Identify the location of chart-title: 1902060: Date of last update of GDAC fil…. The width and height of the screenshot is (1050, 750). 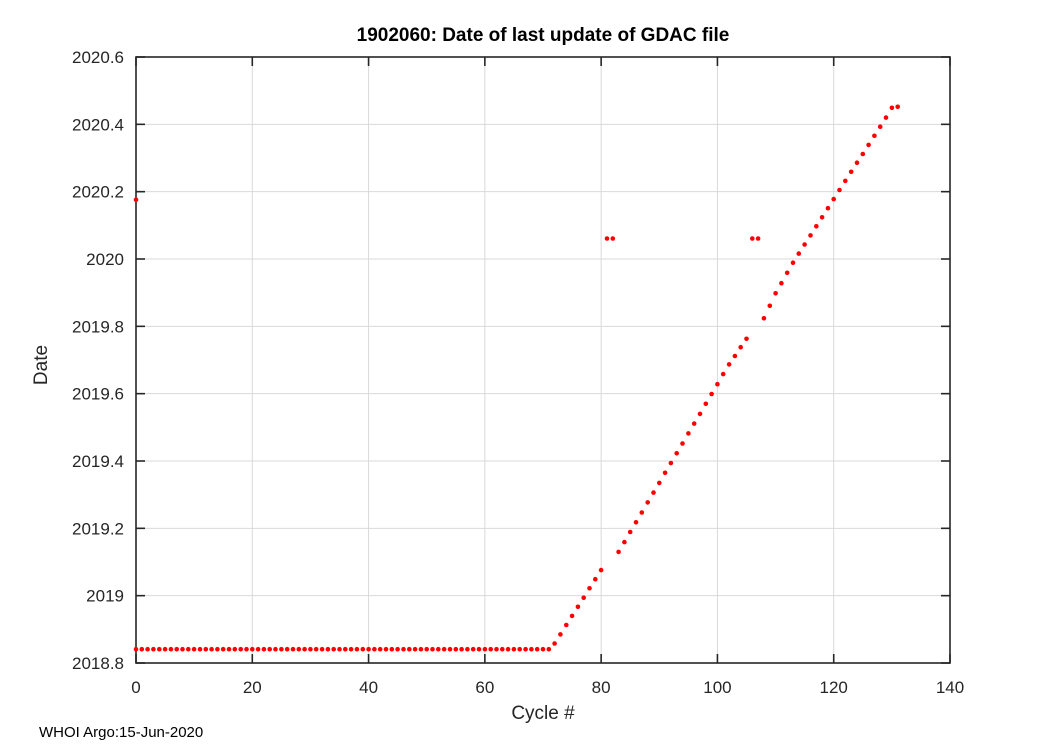
(543, 35).